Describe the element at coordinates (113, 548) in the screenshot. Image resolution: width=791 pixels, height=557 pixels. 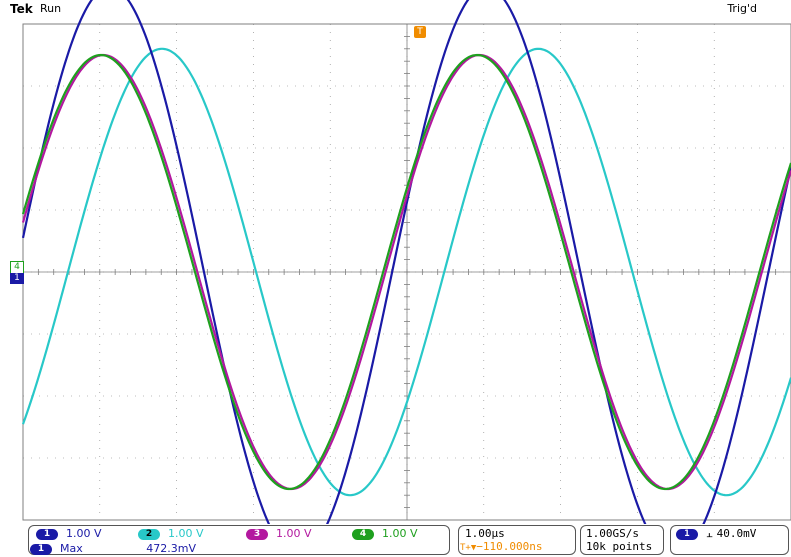
I see `measurement-readout: 1 Max 472.3mV` at that location.